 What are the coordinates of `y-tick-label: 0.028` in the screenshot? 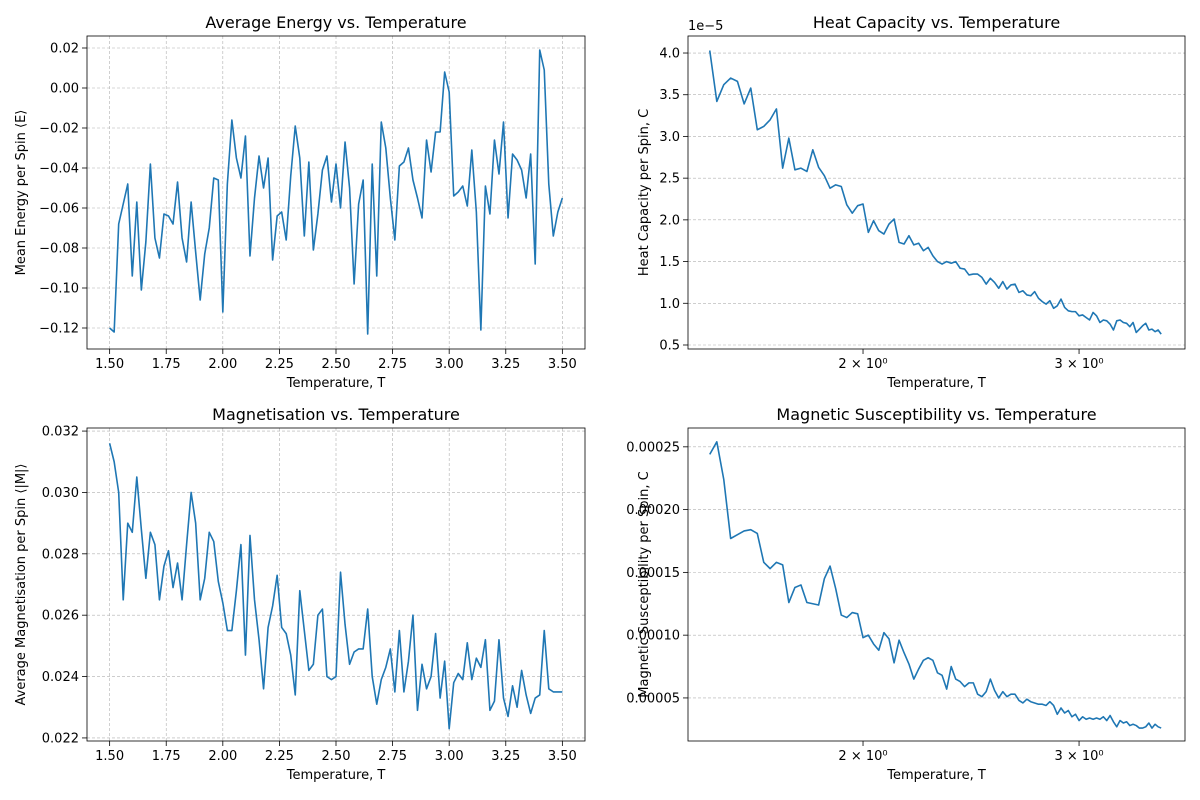 It's located at (60, 554).